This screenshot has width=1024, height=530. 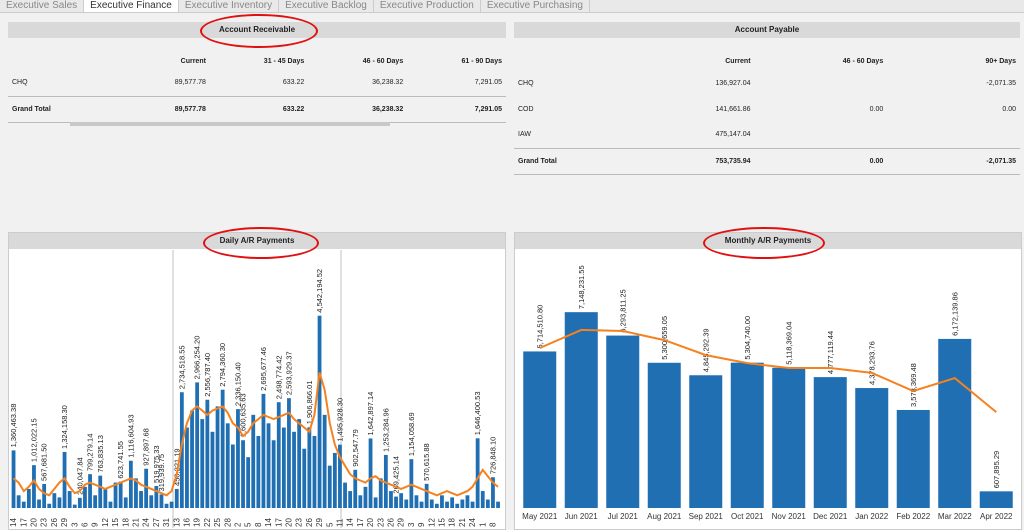 I want to click on x-tick-label: 31, so click(x=166, y=522).